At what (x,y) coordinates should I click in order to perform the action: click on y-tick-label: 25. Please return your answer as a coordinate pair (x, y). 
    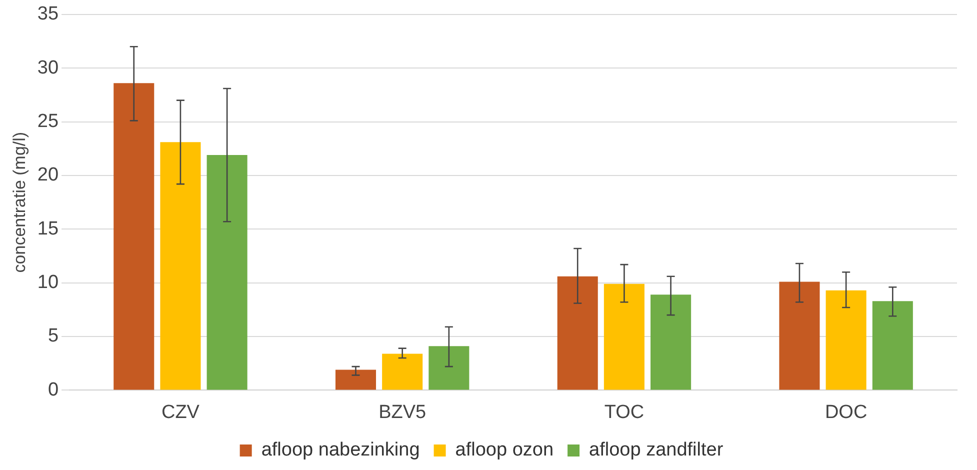
    Looking at the image, I should click on (48, 121).